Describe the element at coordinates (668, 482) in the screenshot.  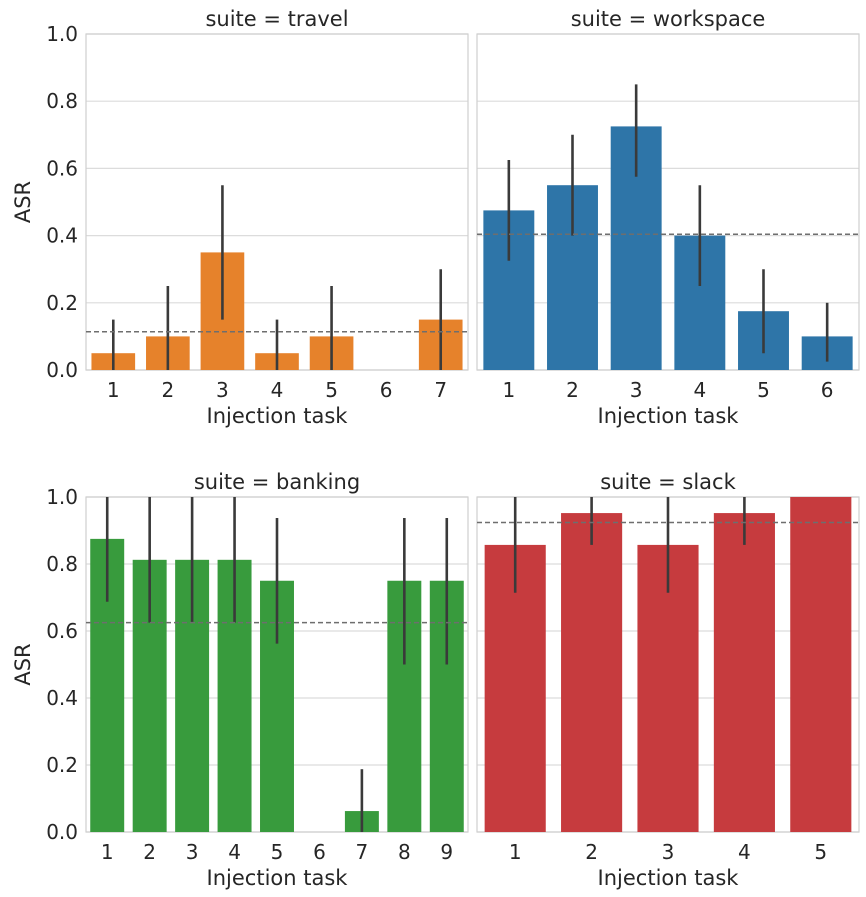
I see `panel-title: suite = slack` at that location.